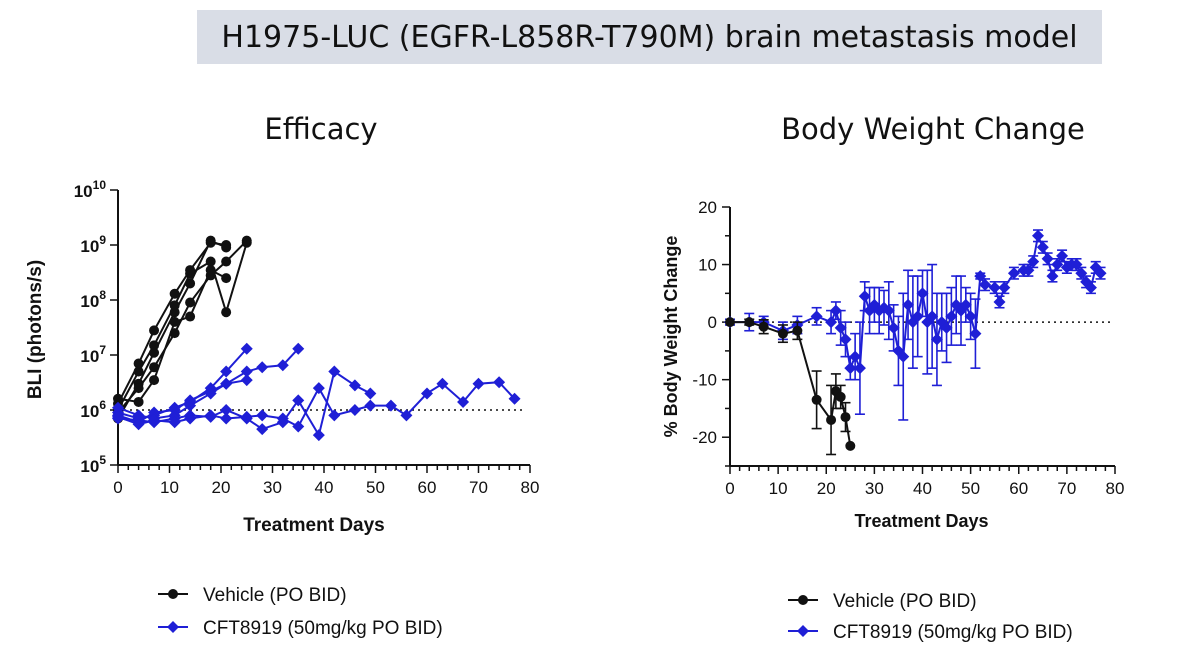  What do you see at coordinates (953, 632) in the screenshot?
I see `treatment-legend-label: CFT8919 (50mg/kg PO BID)` at bounding box center [953, 632].